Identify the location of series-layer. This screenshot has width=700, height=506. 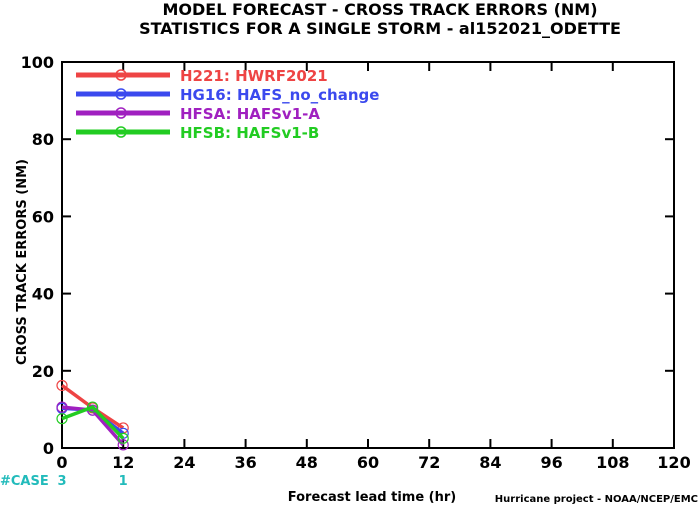
(92, 415).